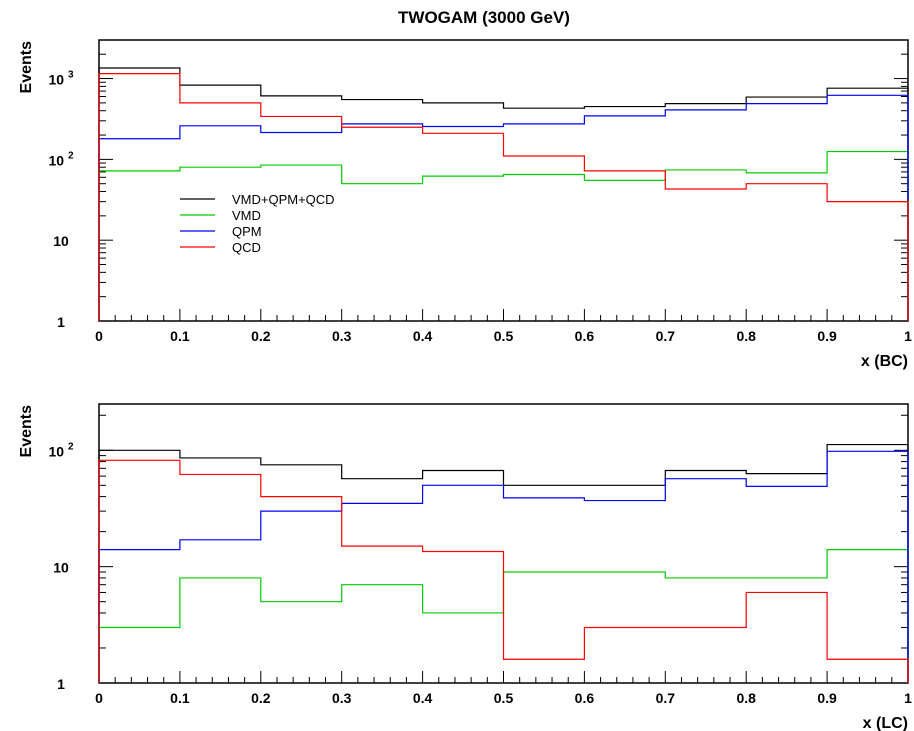 This screenshot has width=914, height=731. I want to click on x-axis-label: x (LC), so click(885, 723).